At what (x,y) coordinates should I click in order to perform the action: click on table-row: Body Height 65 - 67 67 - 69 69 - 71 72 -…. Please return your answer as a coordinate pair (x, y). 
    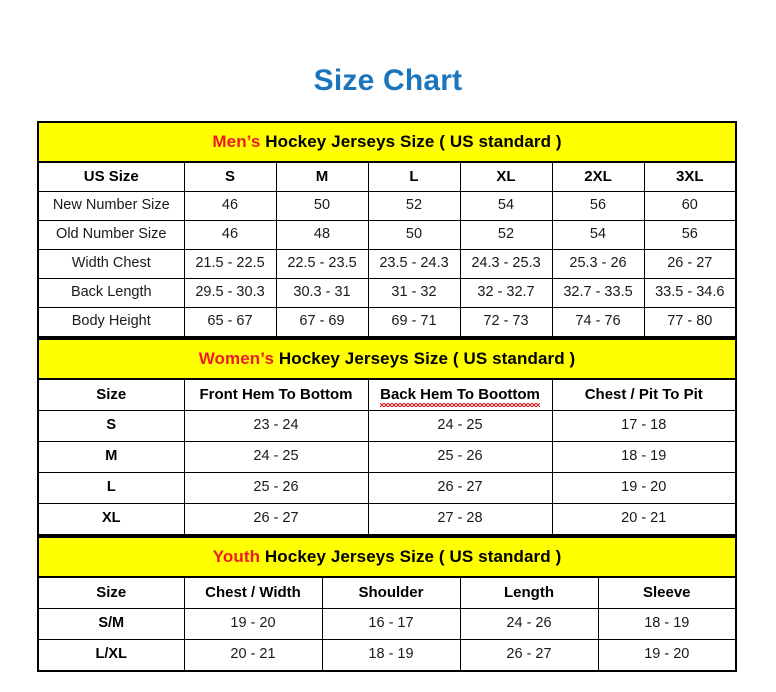
    Looking at the image, I should click on (387, 322).